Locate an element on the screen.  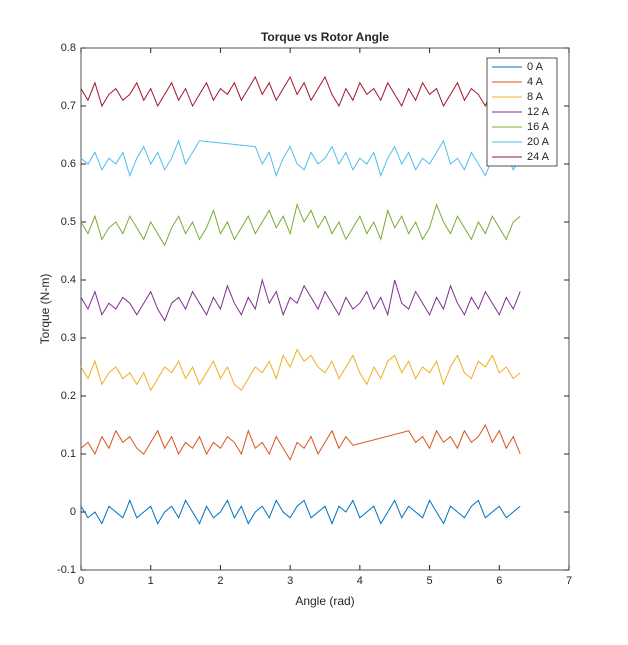
x-tick-label: 7 is located at coordinates (569, 581).